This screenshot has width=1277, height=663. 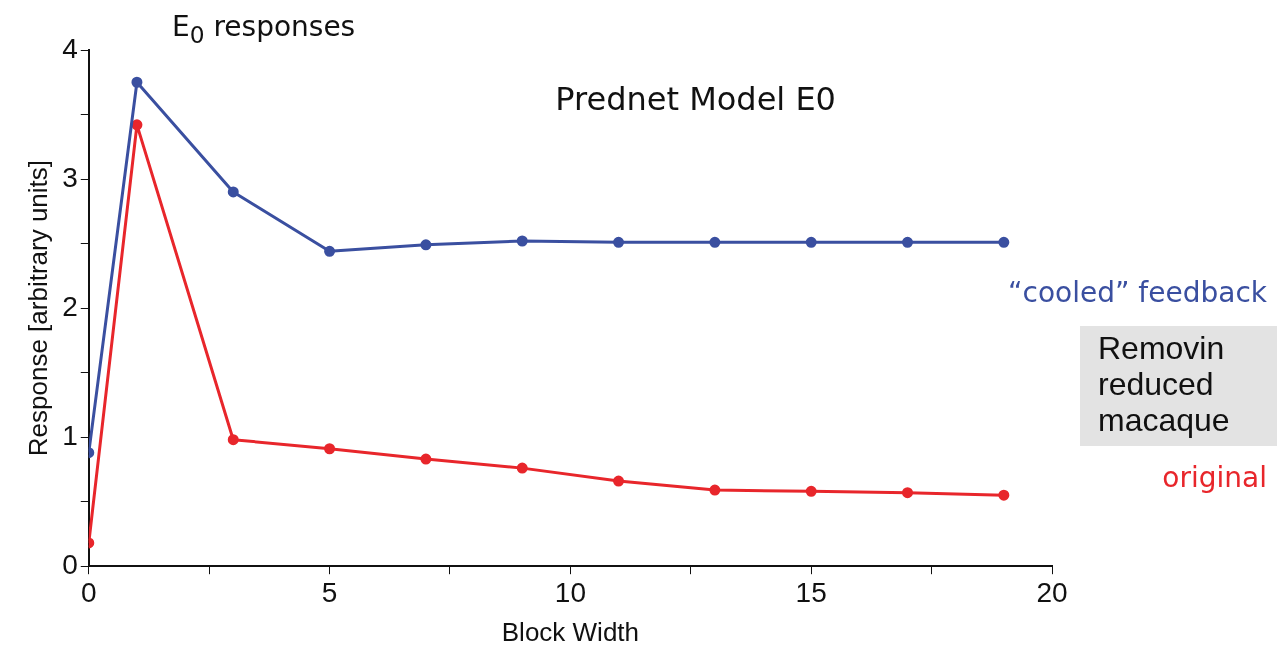 I want to click on y-tick-label: 3, so click(x=70, y=177).